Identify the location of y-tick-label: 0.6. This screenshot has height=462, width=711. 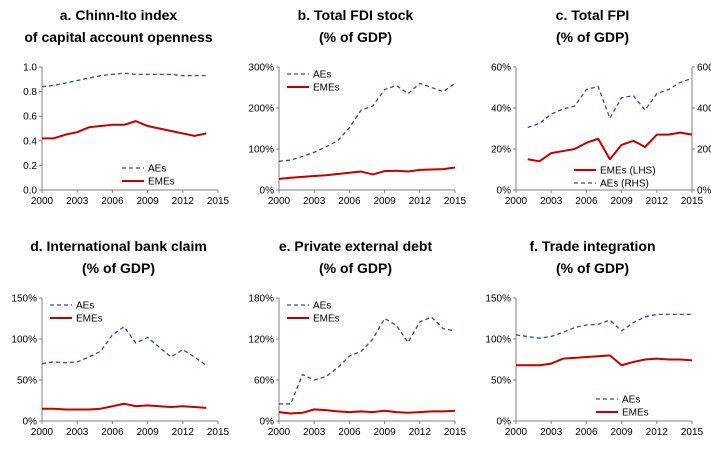
(30, 117).